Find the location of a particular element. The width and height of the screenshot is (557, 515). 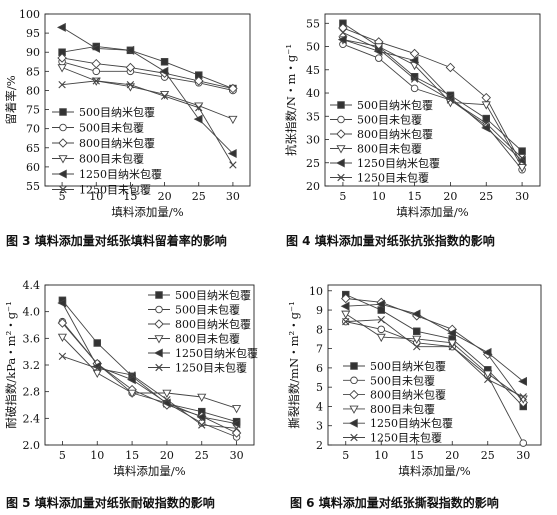

y-tick-label: 2.8 is located at coordinates (32, 392).